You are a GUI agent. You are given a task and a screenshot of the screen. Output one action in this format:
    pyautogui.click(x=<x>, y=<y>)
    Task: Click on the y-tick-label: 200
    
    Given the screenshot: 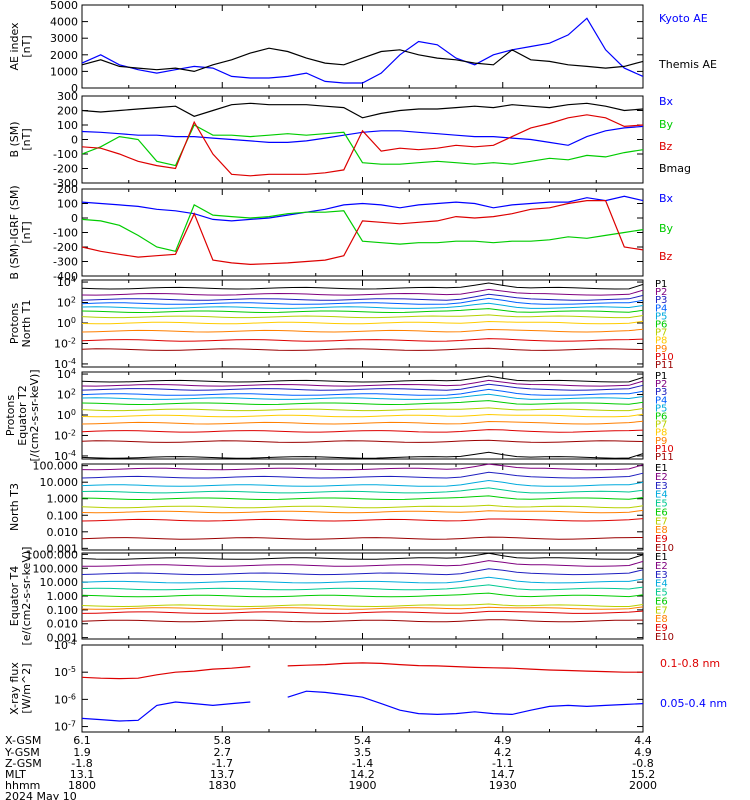 What is the action you would take?
    pyautogui.click(x=67, y=189)
    